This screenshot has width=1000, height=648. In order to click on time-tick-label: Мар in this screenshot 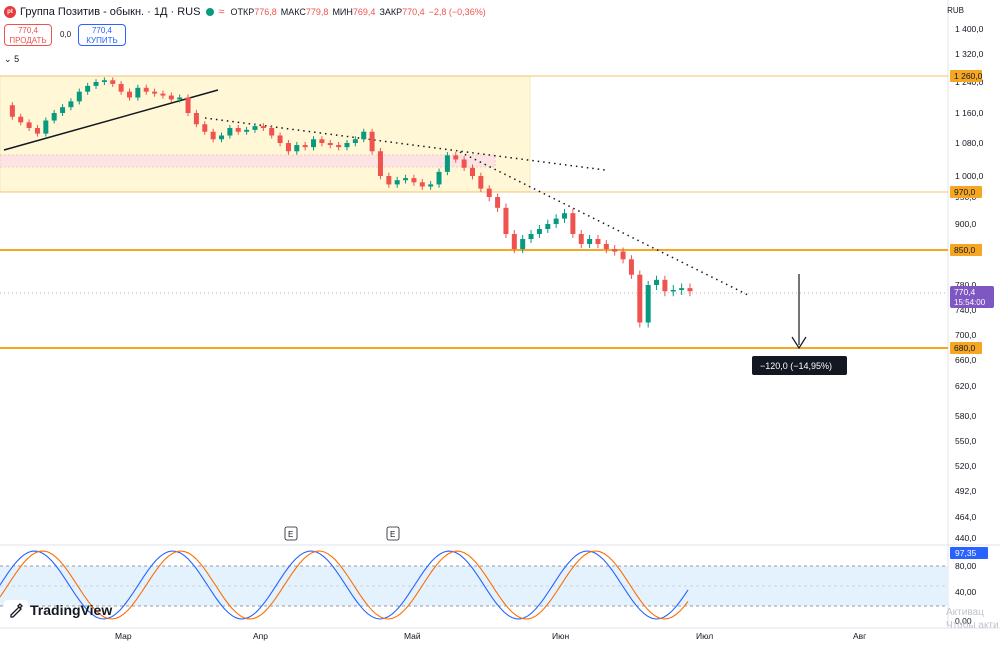, I will do `click(123, 636)`.